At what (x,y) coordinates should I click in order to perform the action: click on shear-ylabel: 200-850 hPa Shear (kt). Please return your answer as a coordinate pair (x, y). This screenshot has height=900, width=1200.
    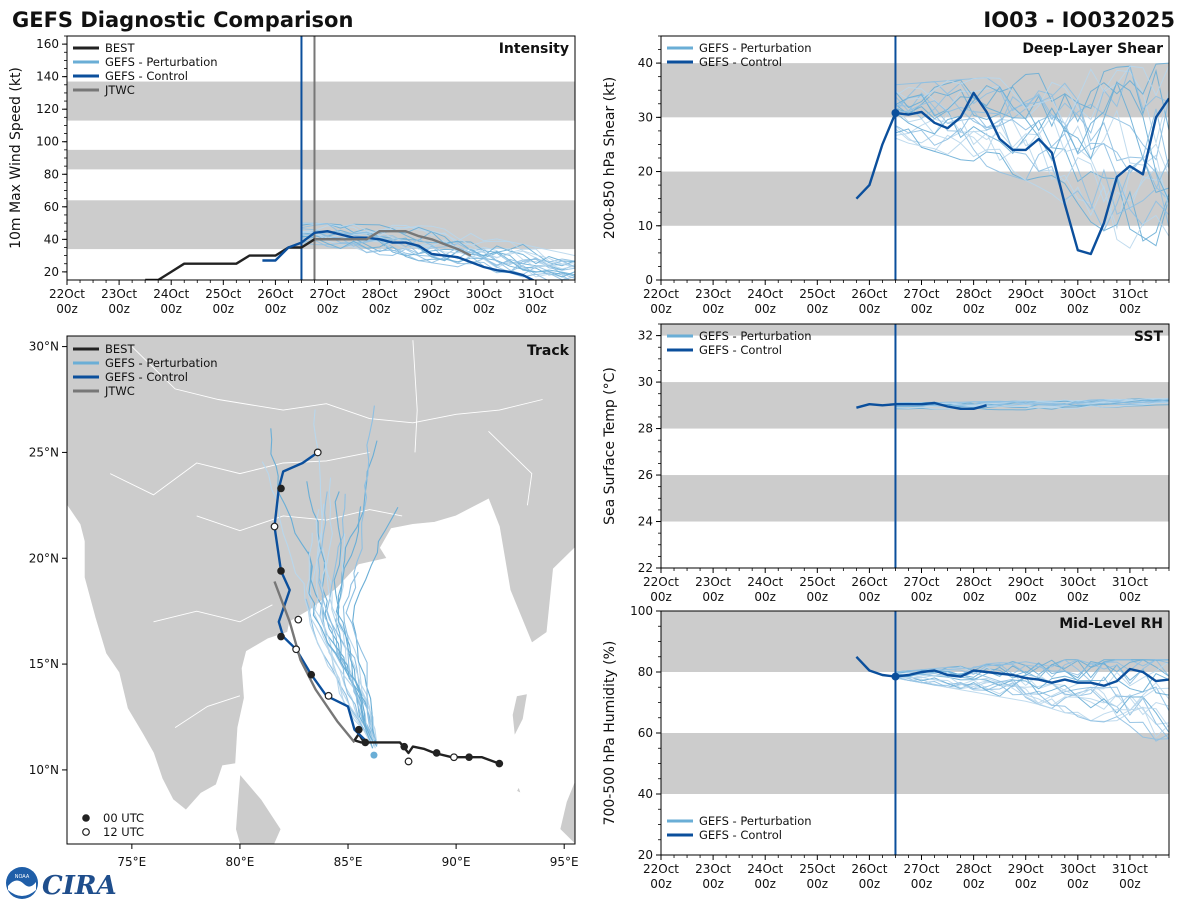
    Looking at the image, I should click on (610, 158).